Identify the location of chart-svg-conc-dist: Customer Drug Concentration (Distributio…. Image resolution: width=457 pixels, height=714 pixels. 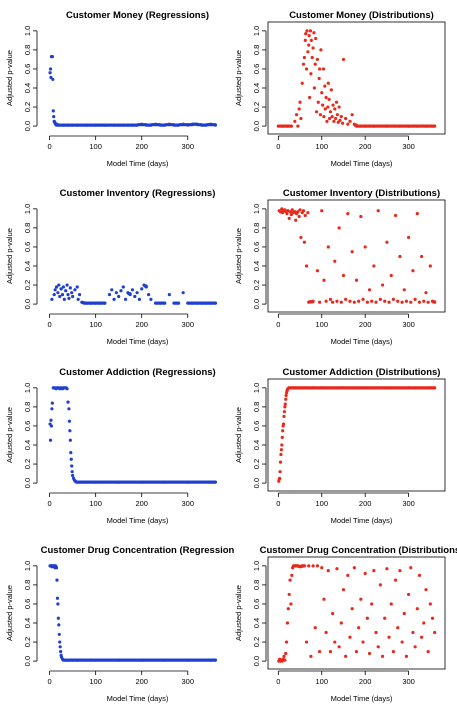
(345, 624).